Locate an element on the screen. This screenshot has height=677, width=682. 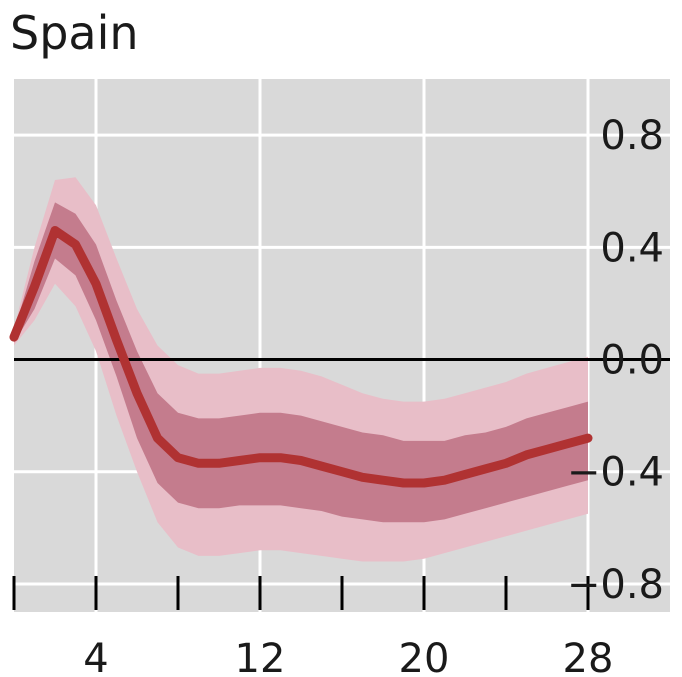
x-tick-label: 4 is located at coordinates (95, 656).